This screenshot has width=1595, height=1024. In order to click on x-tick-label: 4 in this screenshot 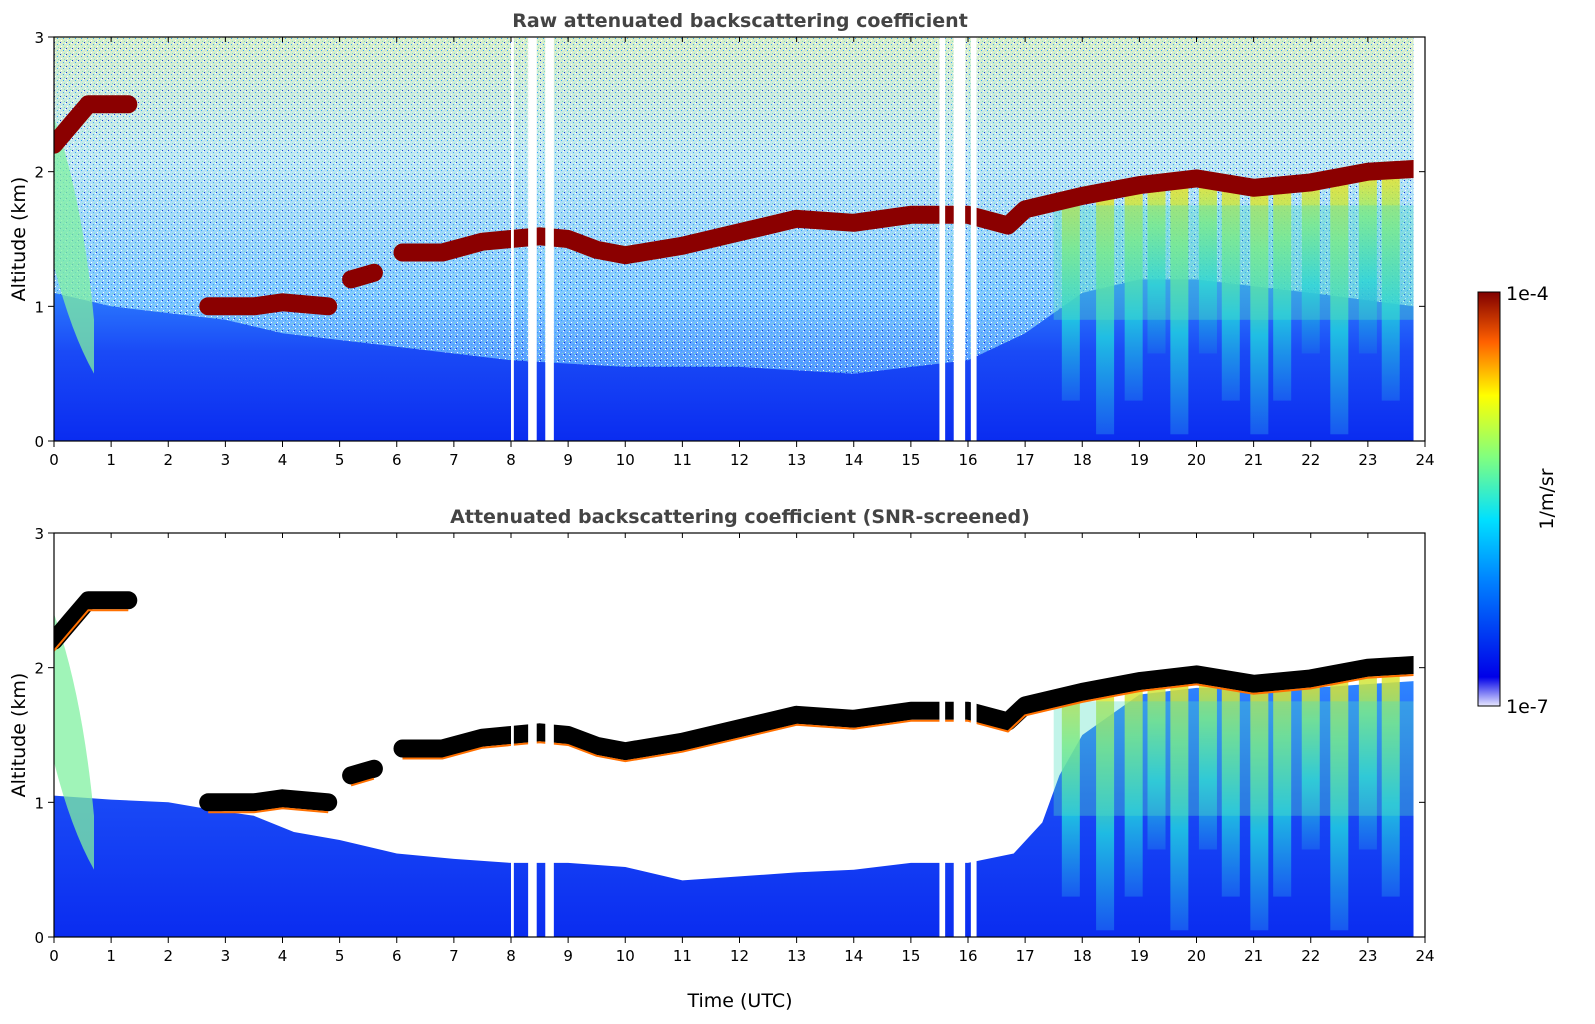, I will do `click(283, 460)`.